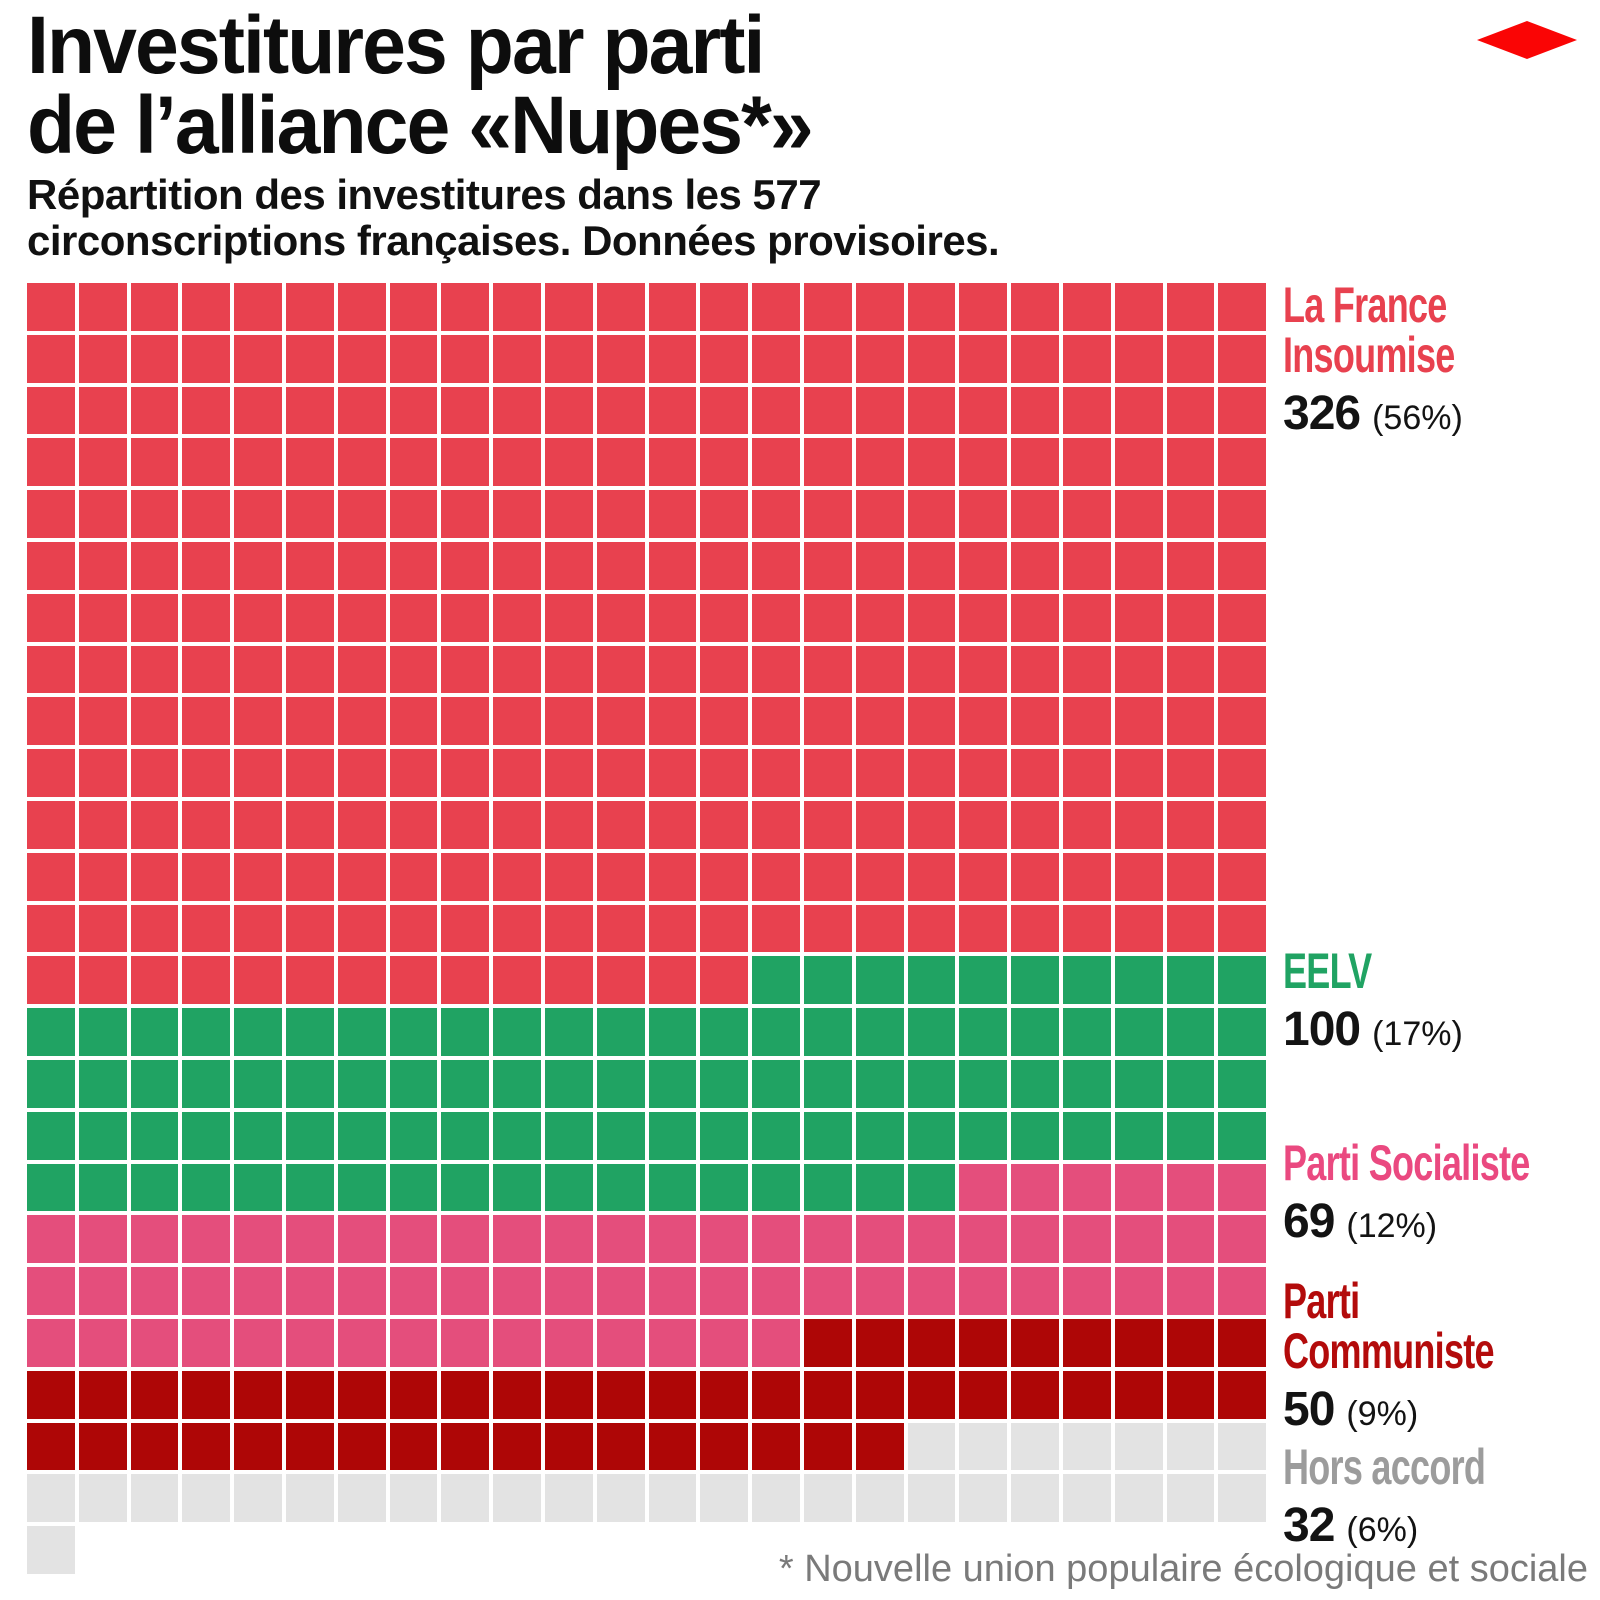 This screenshot has width=1600, height=1600. I want to click on title-line-1: Investitures par parti, so click(396, 45).